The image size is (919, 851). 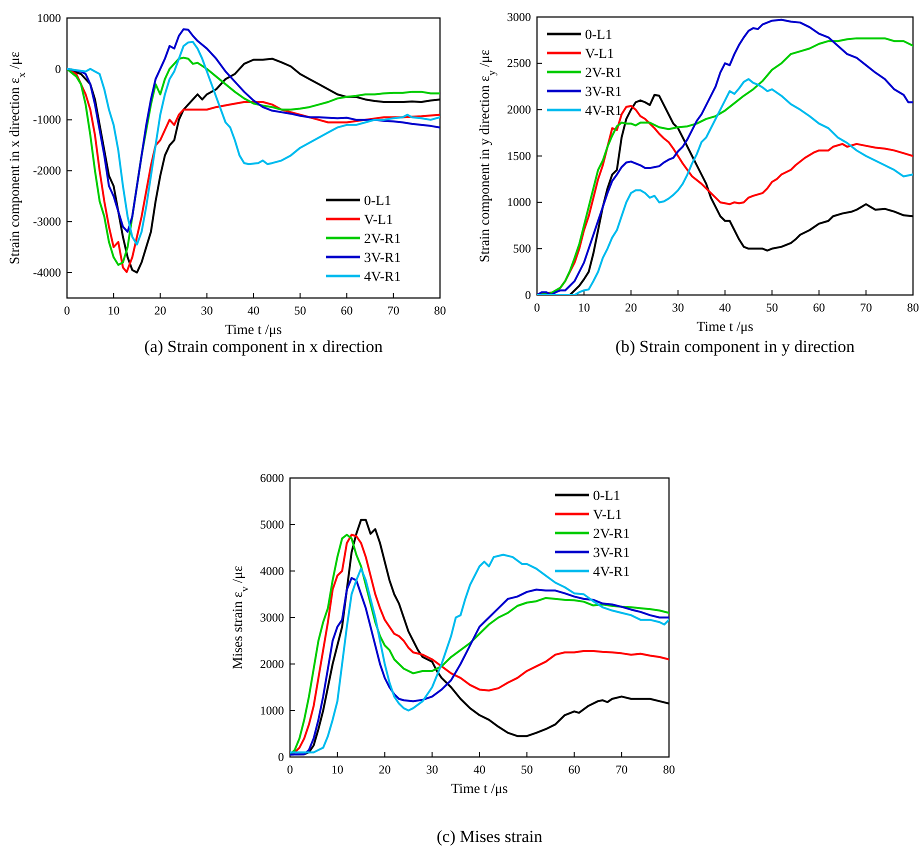 I want to click on y-tick-label: 5000, so click(x=272, y=524).